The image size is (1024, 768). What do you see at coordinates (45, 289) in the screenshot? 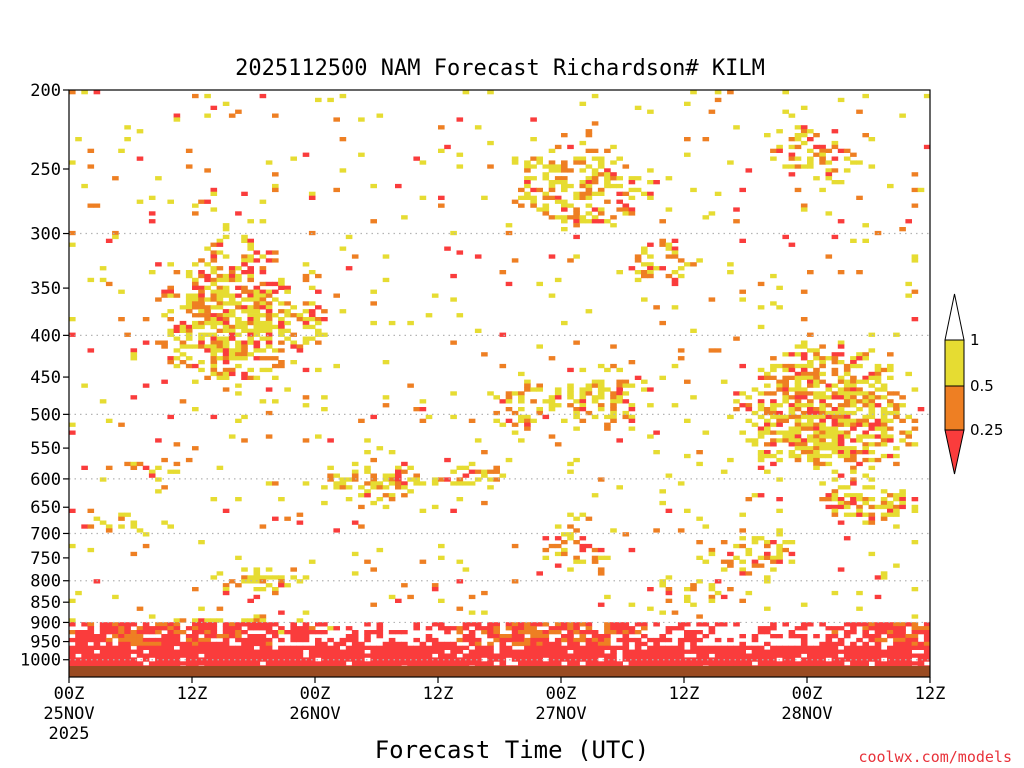
I see `y-tick-label: 350` at bounding box center [45, 289].